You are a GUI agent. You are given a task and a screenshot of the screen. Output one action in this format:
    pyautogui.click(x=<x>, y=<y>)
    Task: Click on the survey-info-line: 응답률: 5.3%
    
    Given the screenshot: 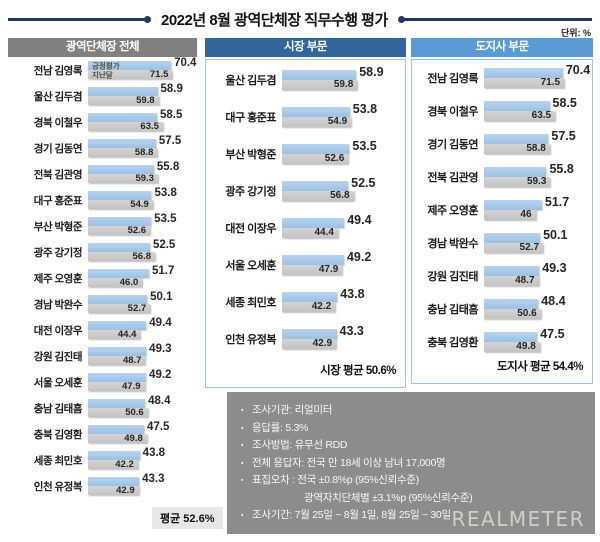 What is the action you would take?
    pyautogui.click(x=414, y=429)
    